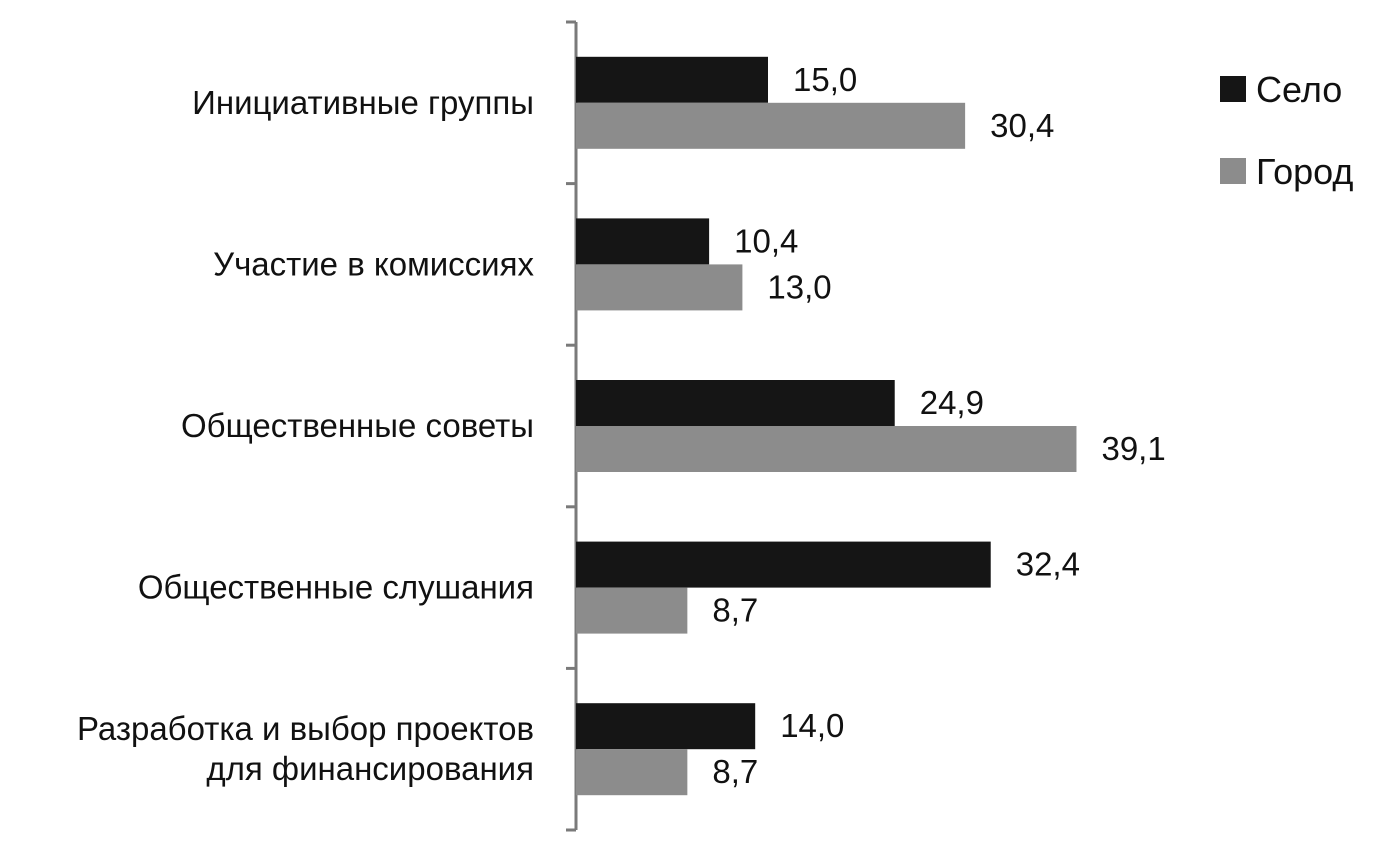 This screenshot has height=854, width=1400. Describe the element at coordinates (305, 728) in the screenshot. I see `category-label: Разработка и выбор проектов` at that location.